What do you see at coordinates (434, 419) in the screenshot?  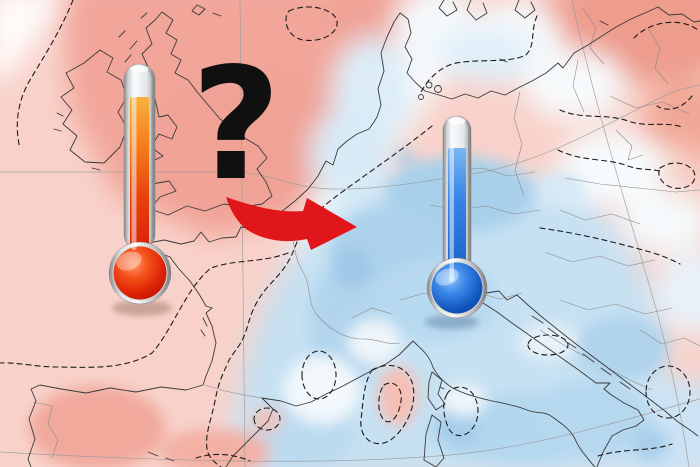 I see `coastline-corsica-sardinia` at bounding box center [434, 419].